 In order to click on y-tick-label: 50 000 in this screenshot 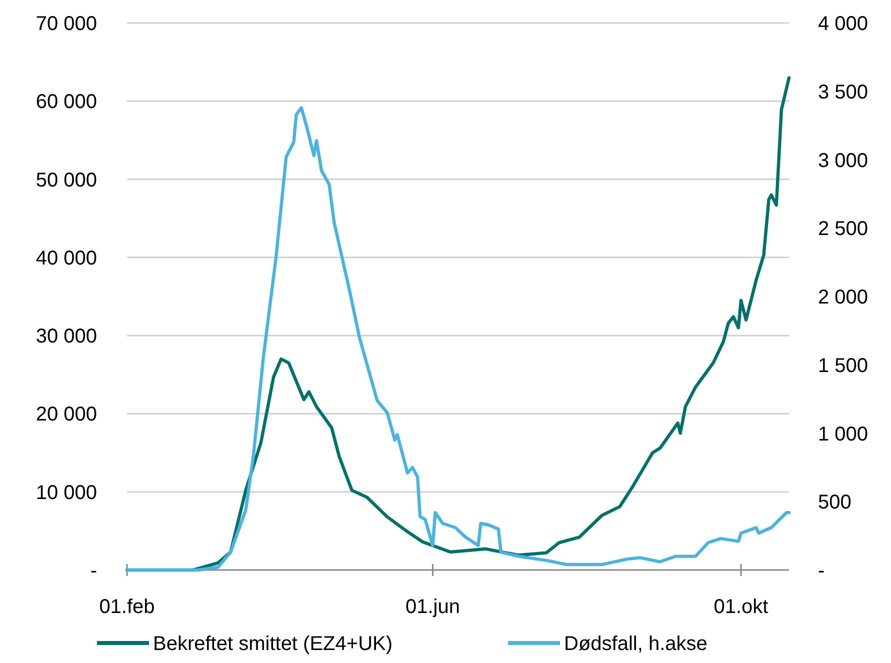, I will do `click(66, 180)`.